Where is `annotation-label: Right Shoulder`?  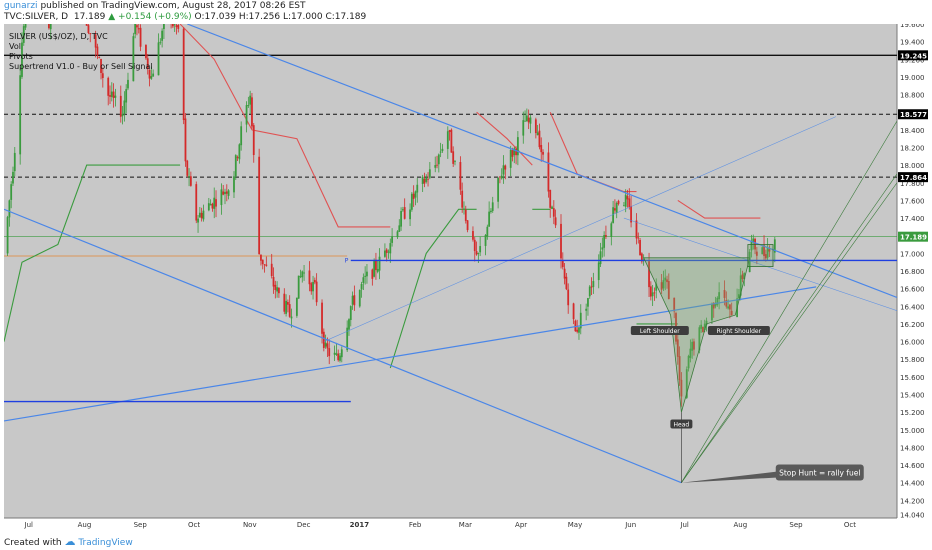
annotation-label: Right Shoulder is located at coordinates (739, 331).